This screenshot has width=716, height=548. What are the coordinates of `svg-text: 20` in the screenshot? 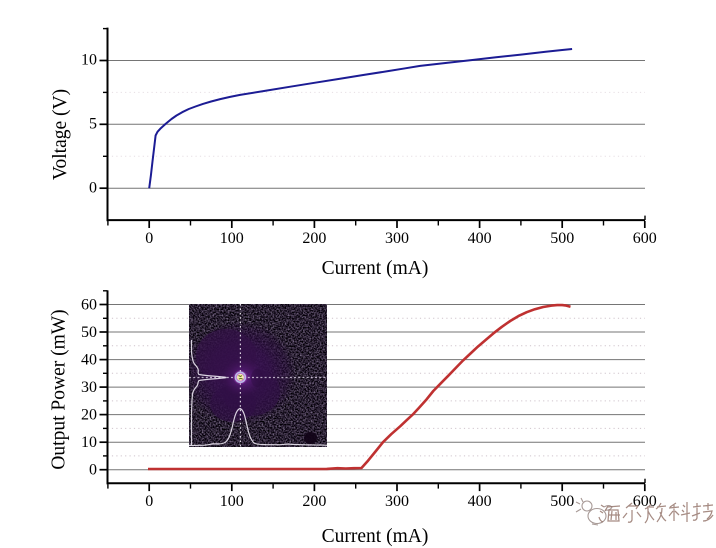 It's located at (89, 415).